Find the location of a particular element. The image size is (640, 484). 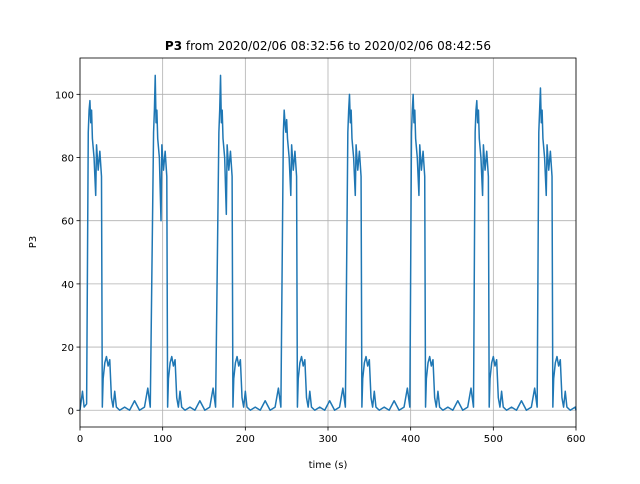

y-axis-label: P3 is located at coordinates (33, 242).